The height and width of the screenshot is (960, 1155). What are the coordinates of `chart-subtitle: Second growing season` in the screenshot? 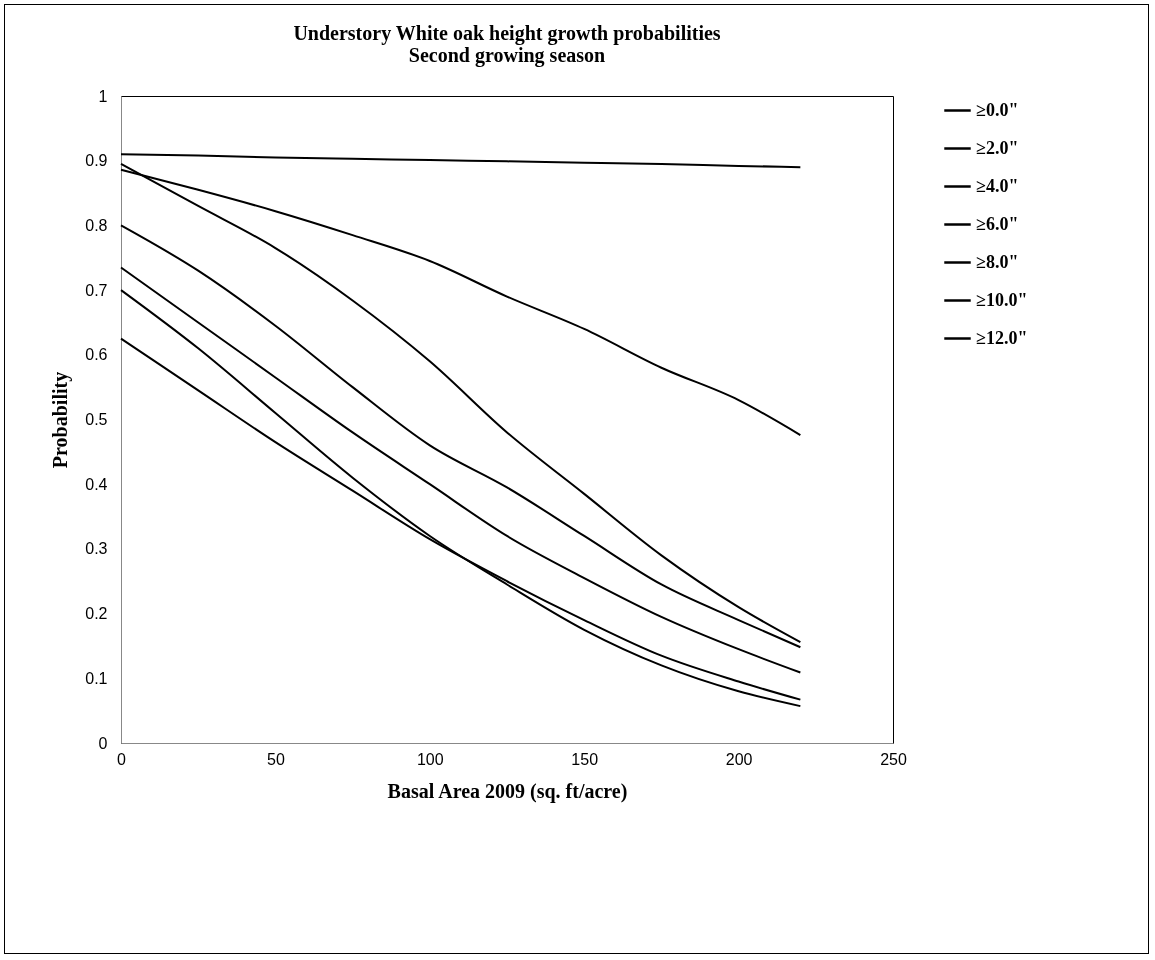 It's located at (507, 55).